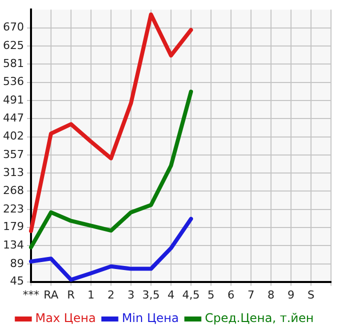 This screenshot has height=335, width=345. What do you see at coordinates (259, 318) in the screenshot?
I see `legend-label: Сред.Цена, т.йен` at bounding box center [259, 318].